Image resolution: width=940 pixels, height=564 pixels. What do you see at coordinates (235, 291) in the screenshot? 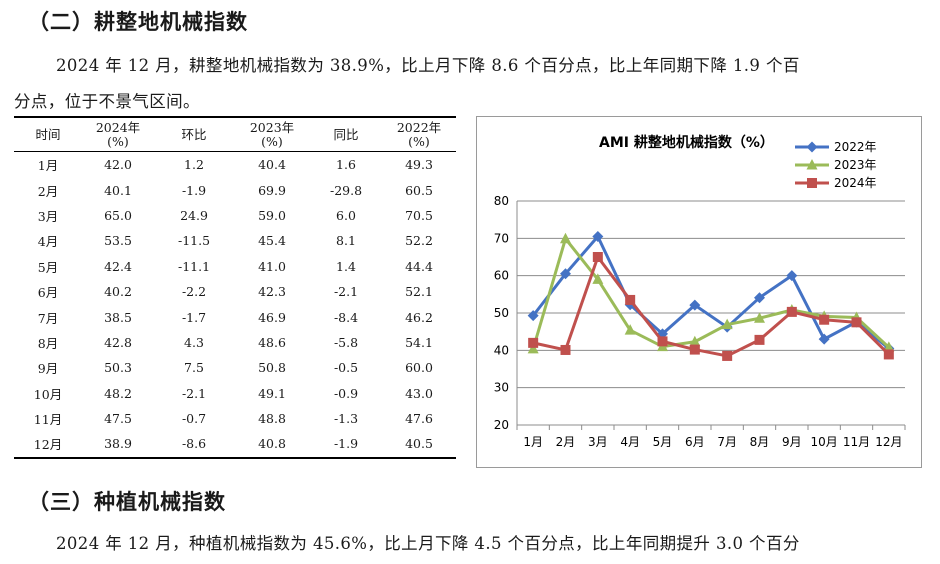
I see `table-row: 6月 40.2 -2.2 42.3 -2.1 52.1` at bounding box center [235, 291].